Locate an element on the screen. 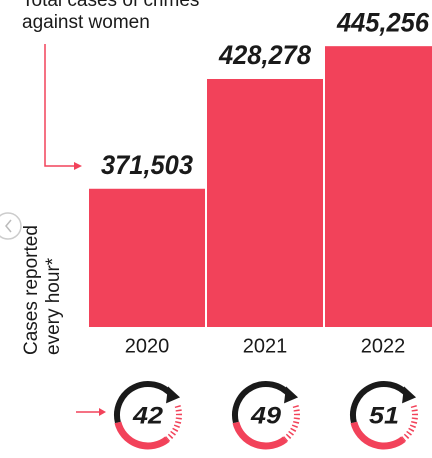 This screenshot has width=432, height=458. value-label: 371,503 is located at coordinates (147, 165).